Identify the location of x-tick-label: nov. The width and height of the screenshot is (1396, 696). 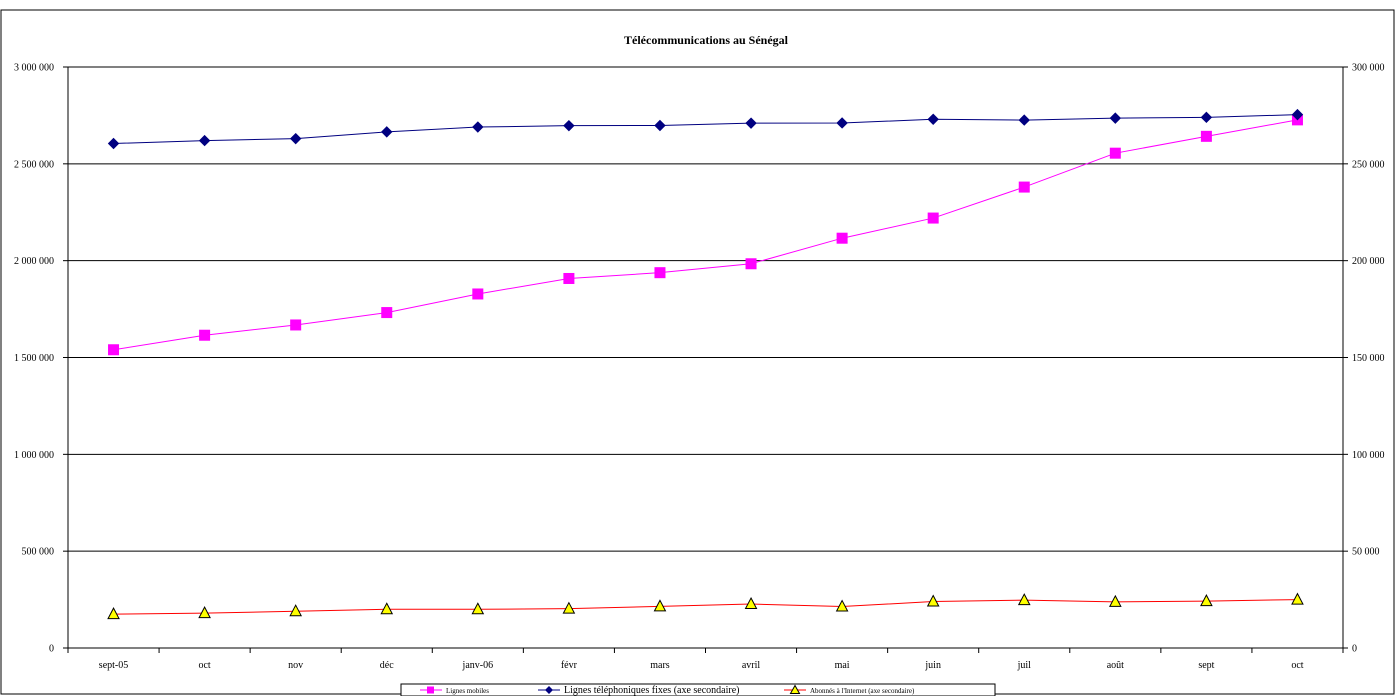
(295, 665).